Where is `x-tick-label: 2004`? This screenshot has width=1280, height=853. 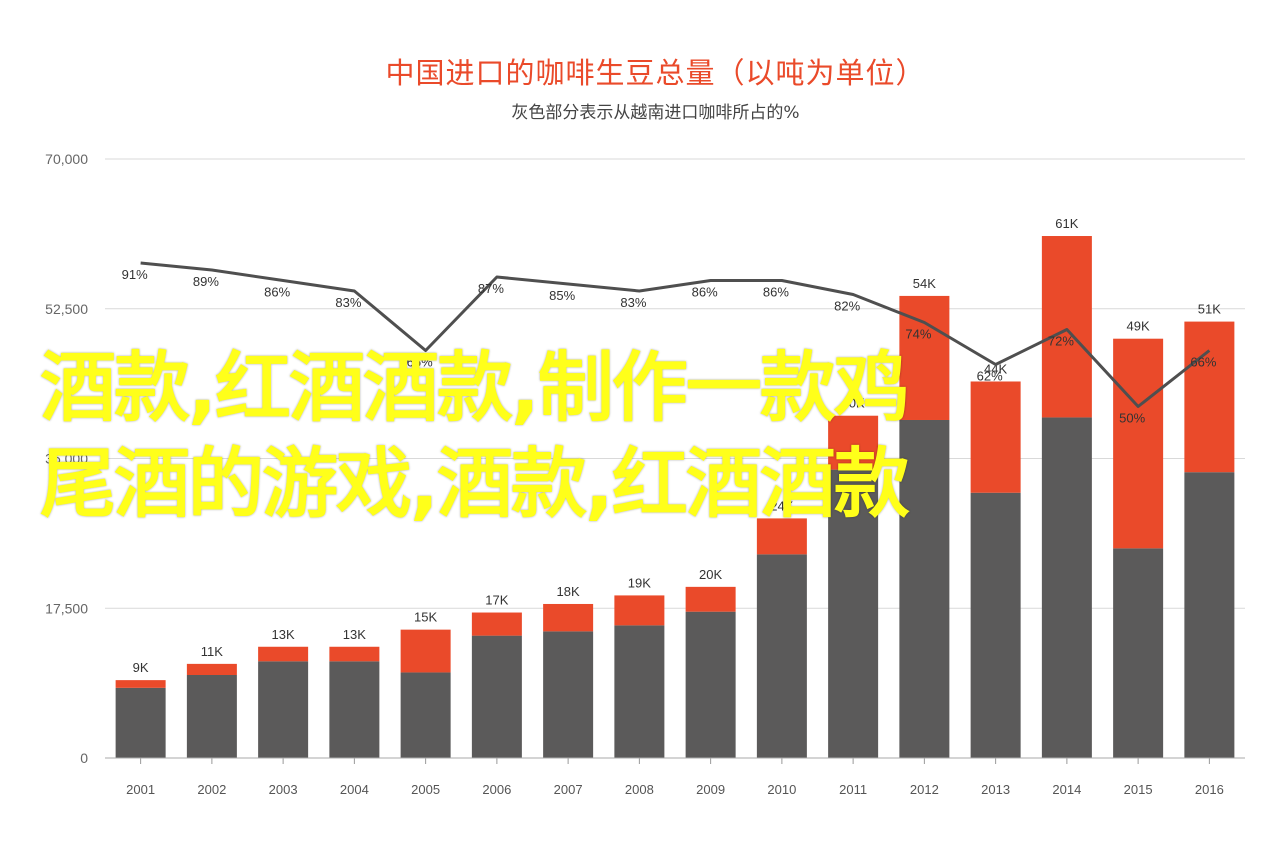 x-tick-label: 2004 is located at coordinates (354, 789).